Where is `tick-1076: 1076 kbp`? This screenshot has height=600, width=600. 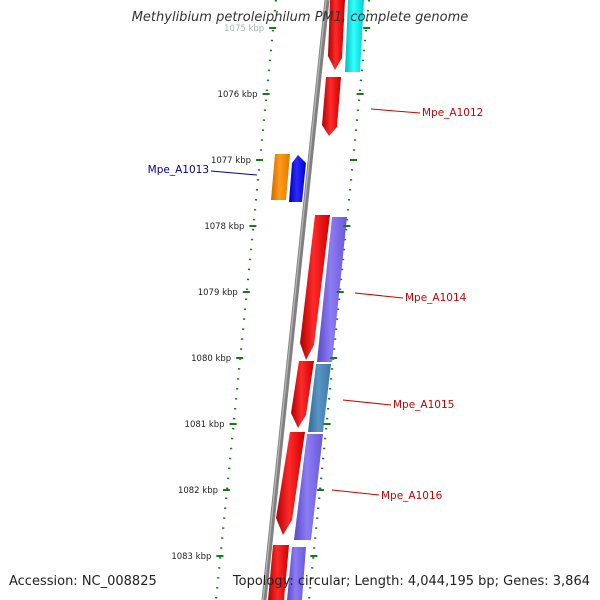 tick-1076: 1076 kbp is located at coordinates (291, 95).